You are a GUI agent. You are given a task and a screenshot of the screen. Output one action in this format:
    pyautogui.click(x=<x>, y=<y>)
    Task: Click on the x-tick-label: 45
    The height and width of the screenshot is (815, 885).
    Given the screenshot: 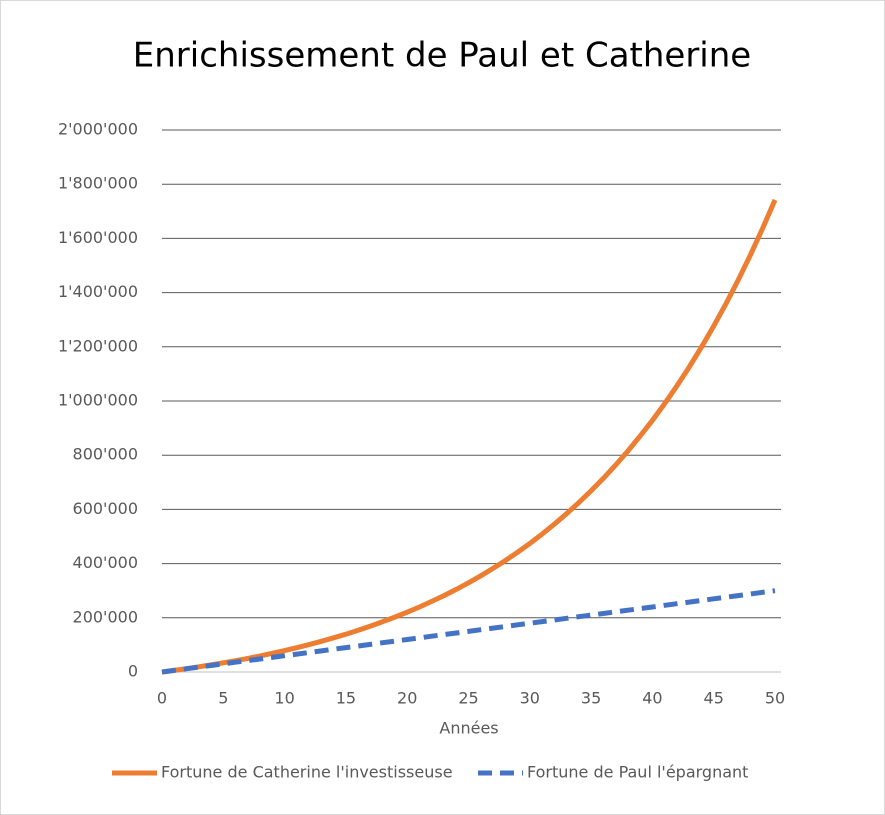 What is the action you would take?
    pyautogui.click(x=714, y=698)
    